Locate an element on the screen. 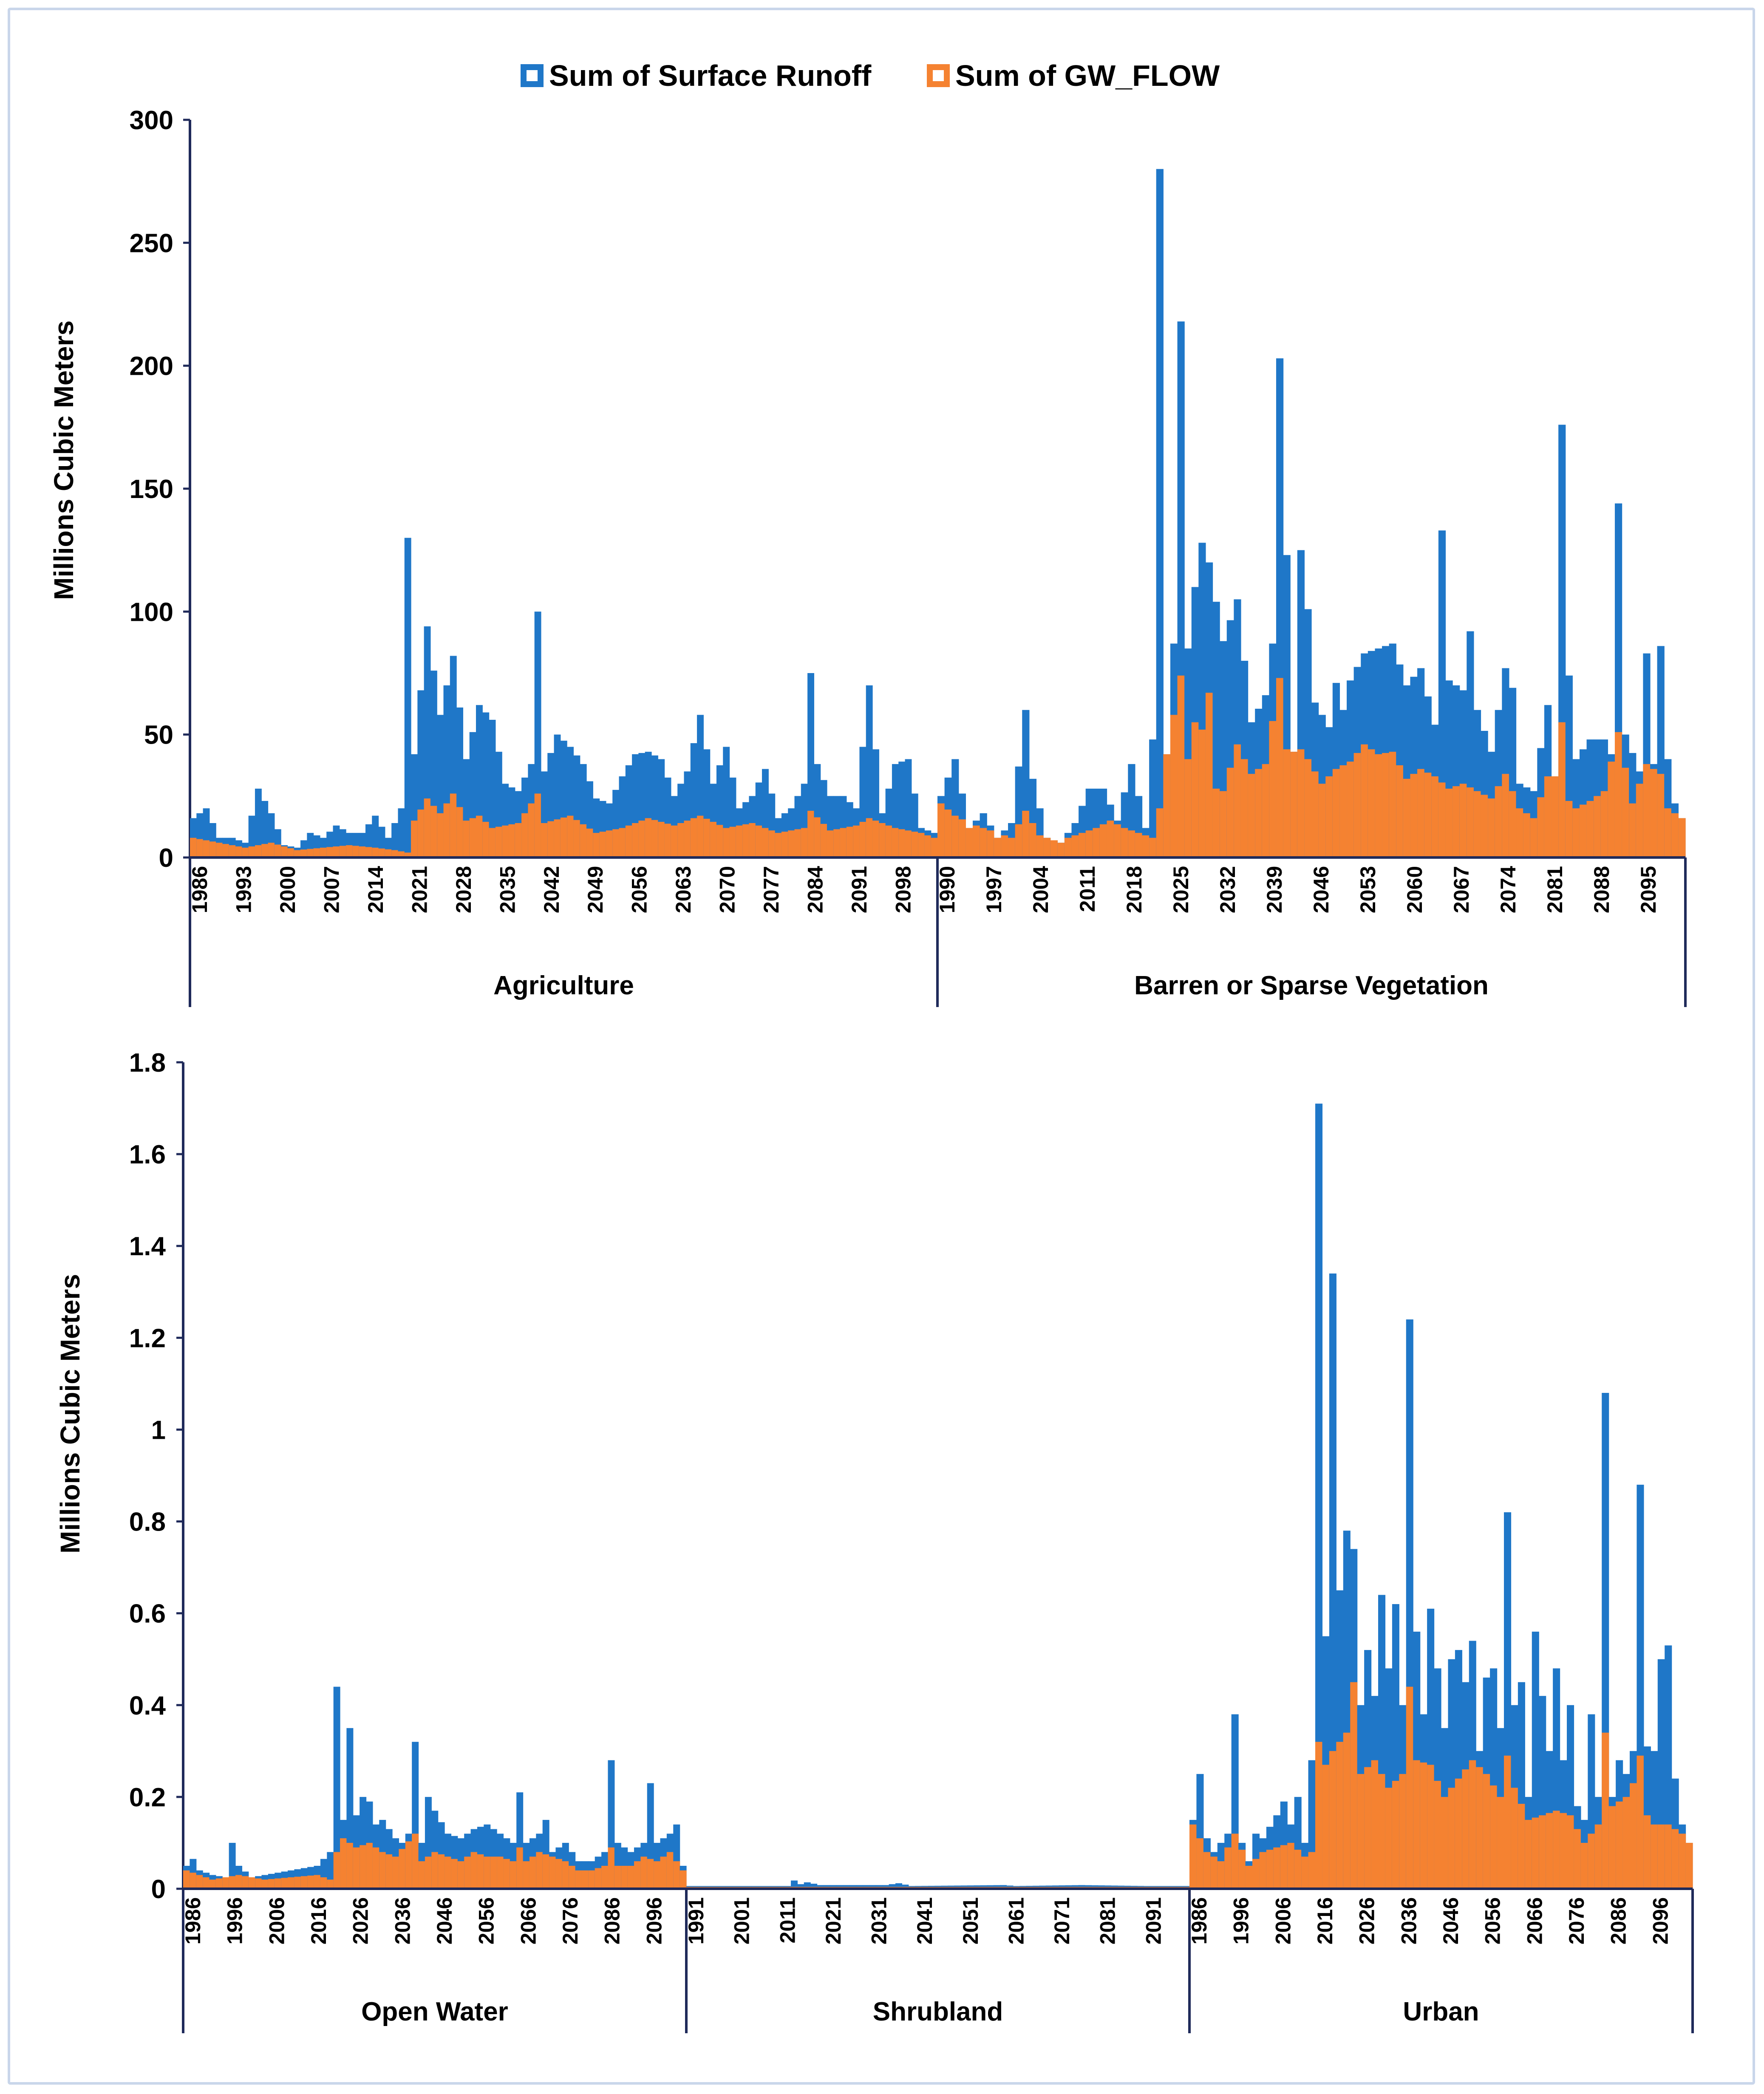 The width and height of the screenshot is (1764, 2094). top-y-tick-label: 300 is located at coordinates (151, 120).